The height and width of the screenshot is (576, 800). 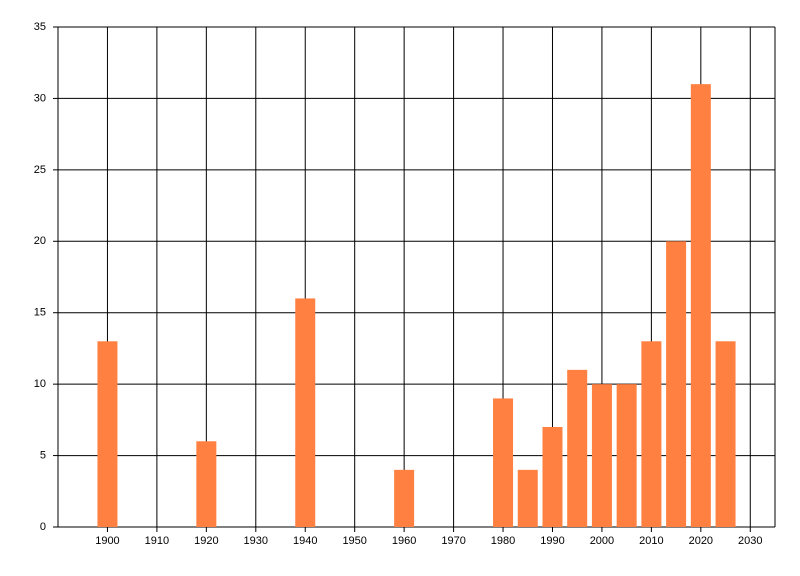 What do you see at coordinates (552, 541) in the screenshot?
I see `x-tick-label: 1990` at bounding box center [552, 541].